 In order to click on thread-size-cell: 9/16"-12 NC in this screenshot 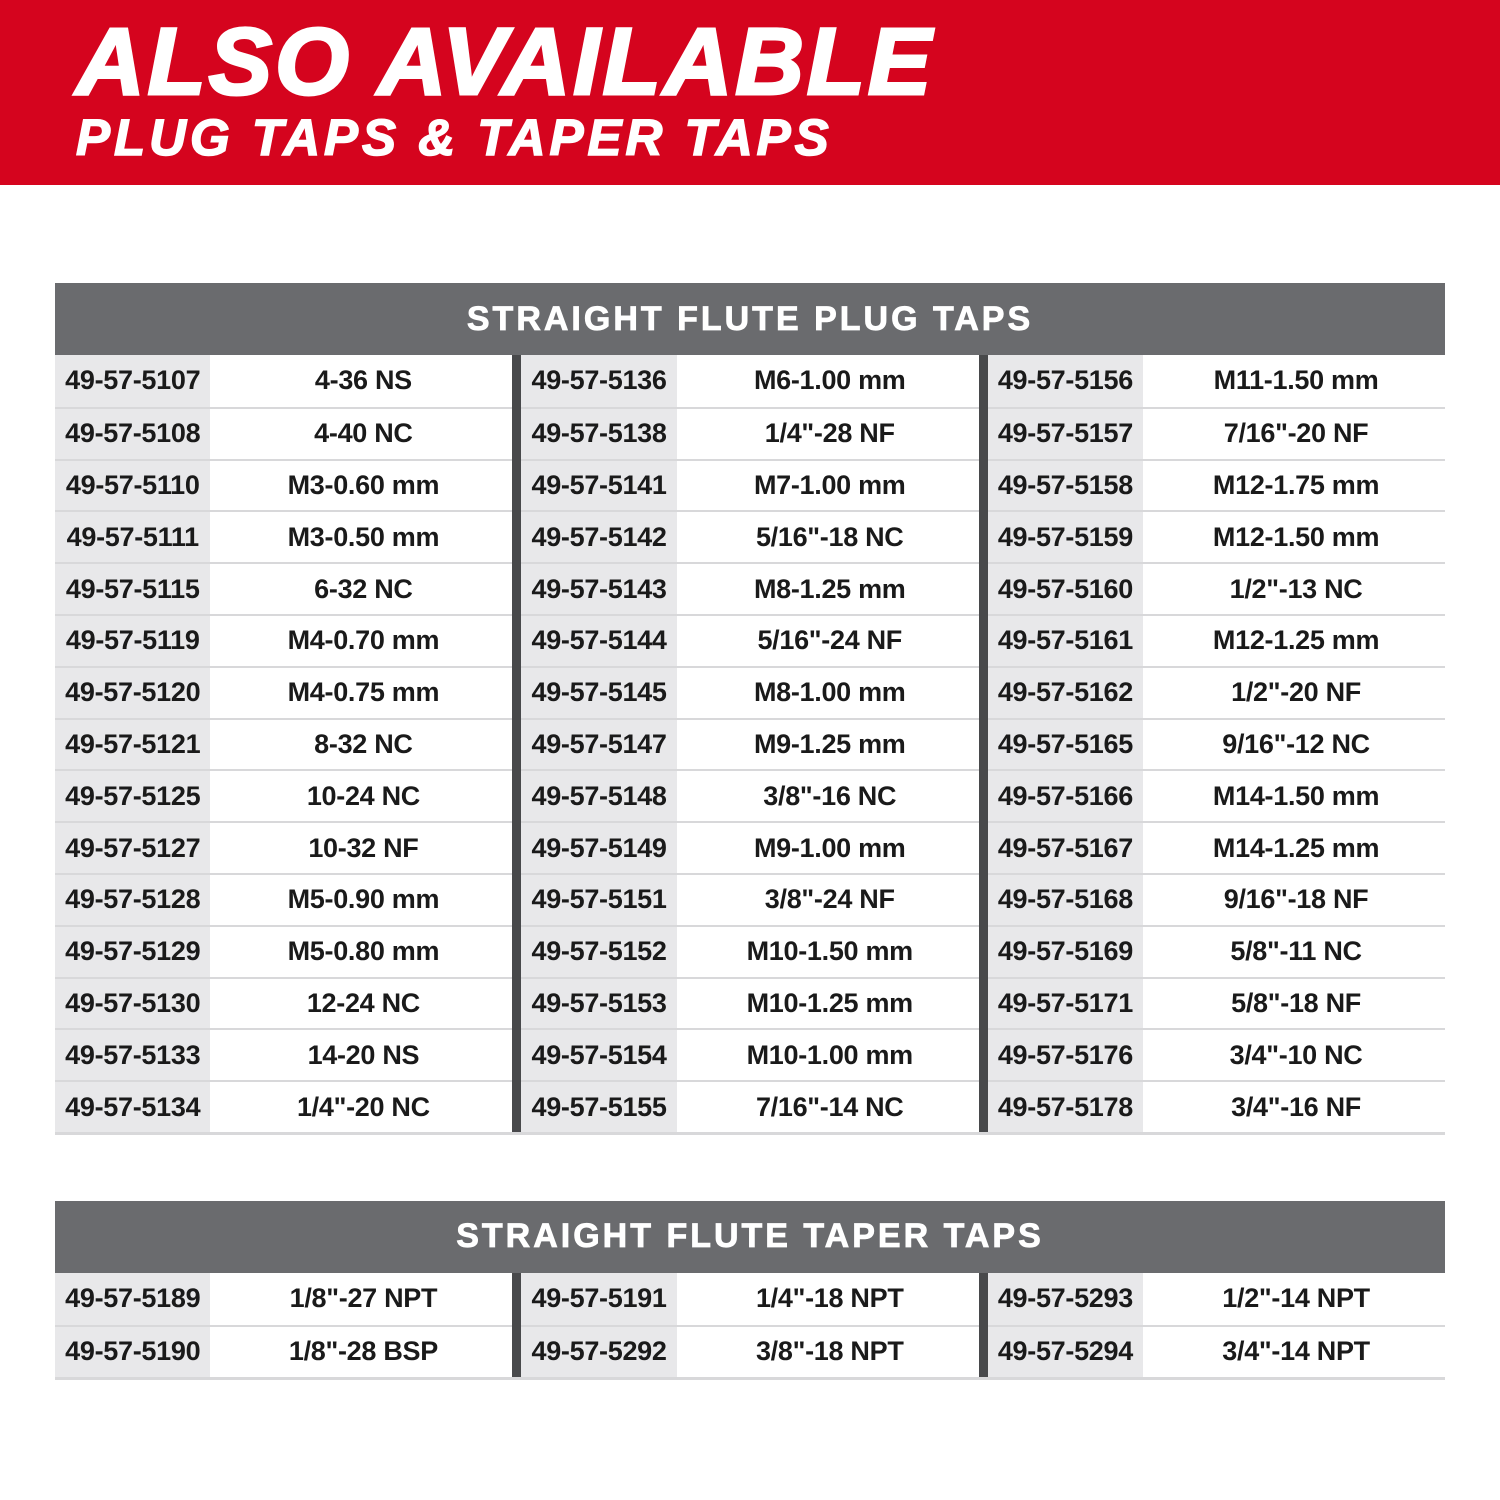, I will do `click(1296, 744)`.